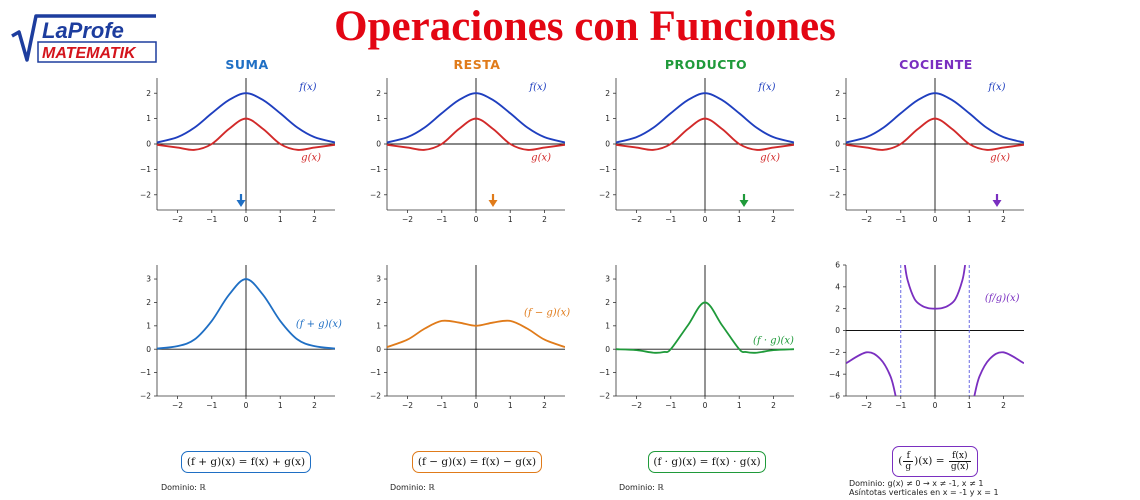 The image size is (1140, 500). I want to click on logo-text-bottom: MATEMATIK, so click(89, 53).